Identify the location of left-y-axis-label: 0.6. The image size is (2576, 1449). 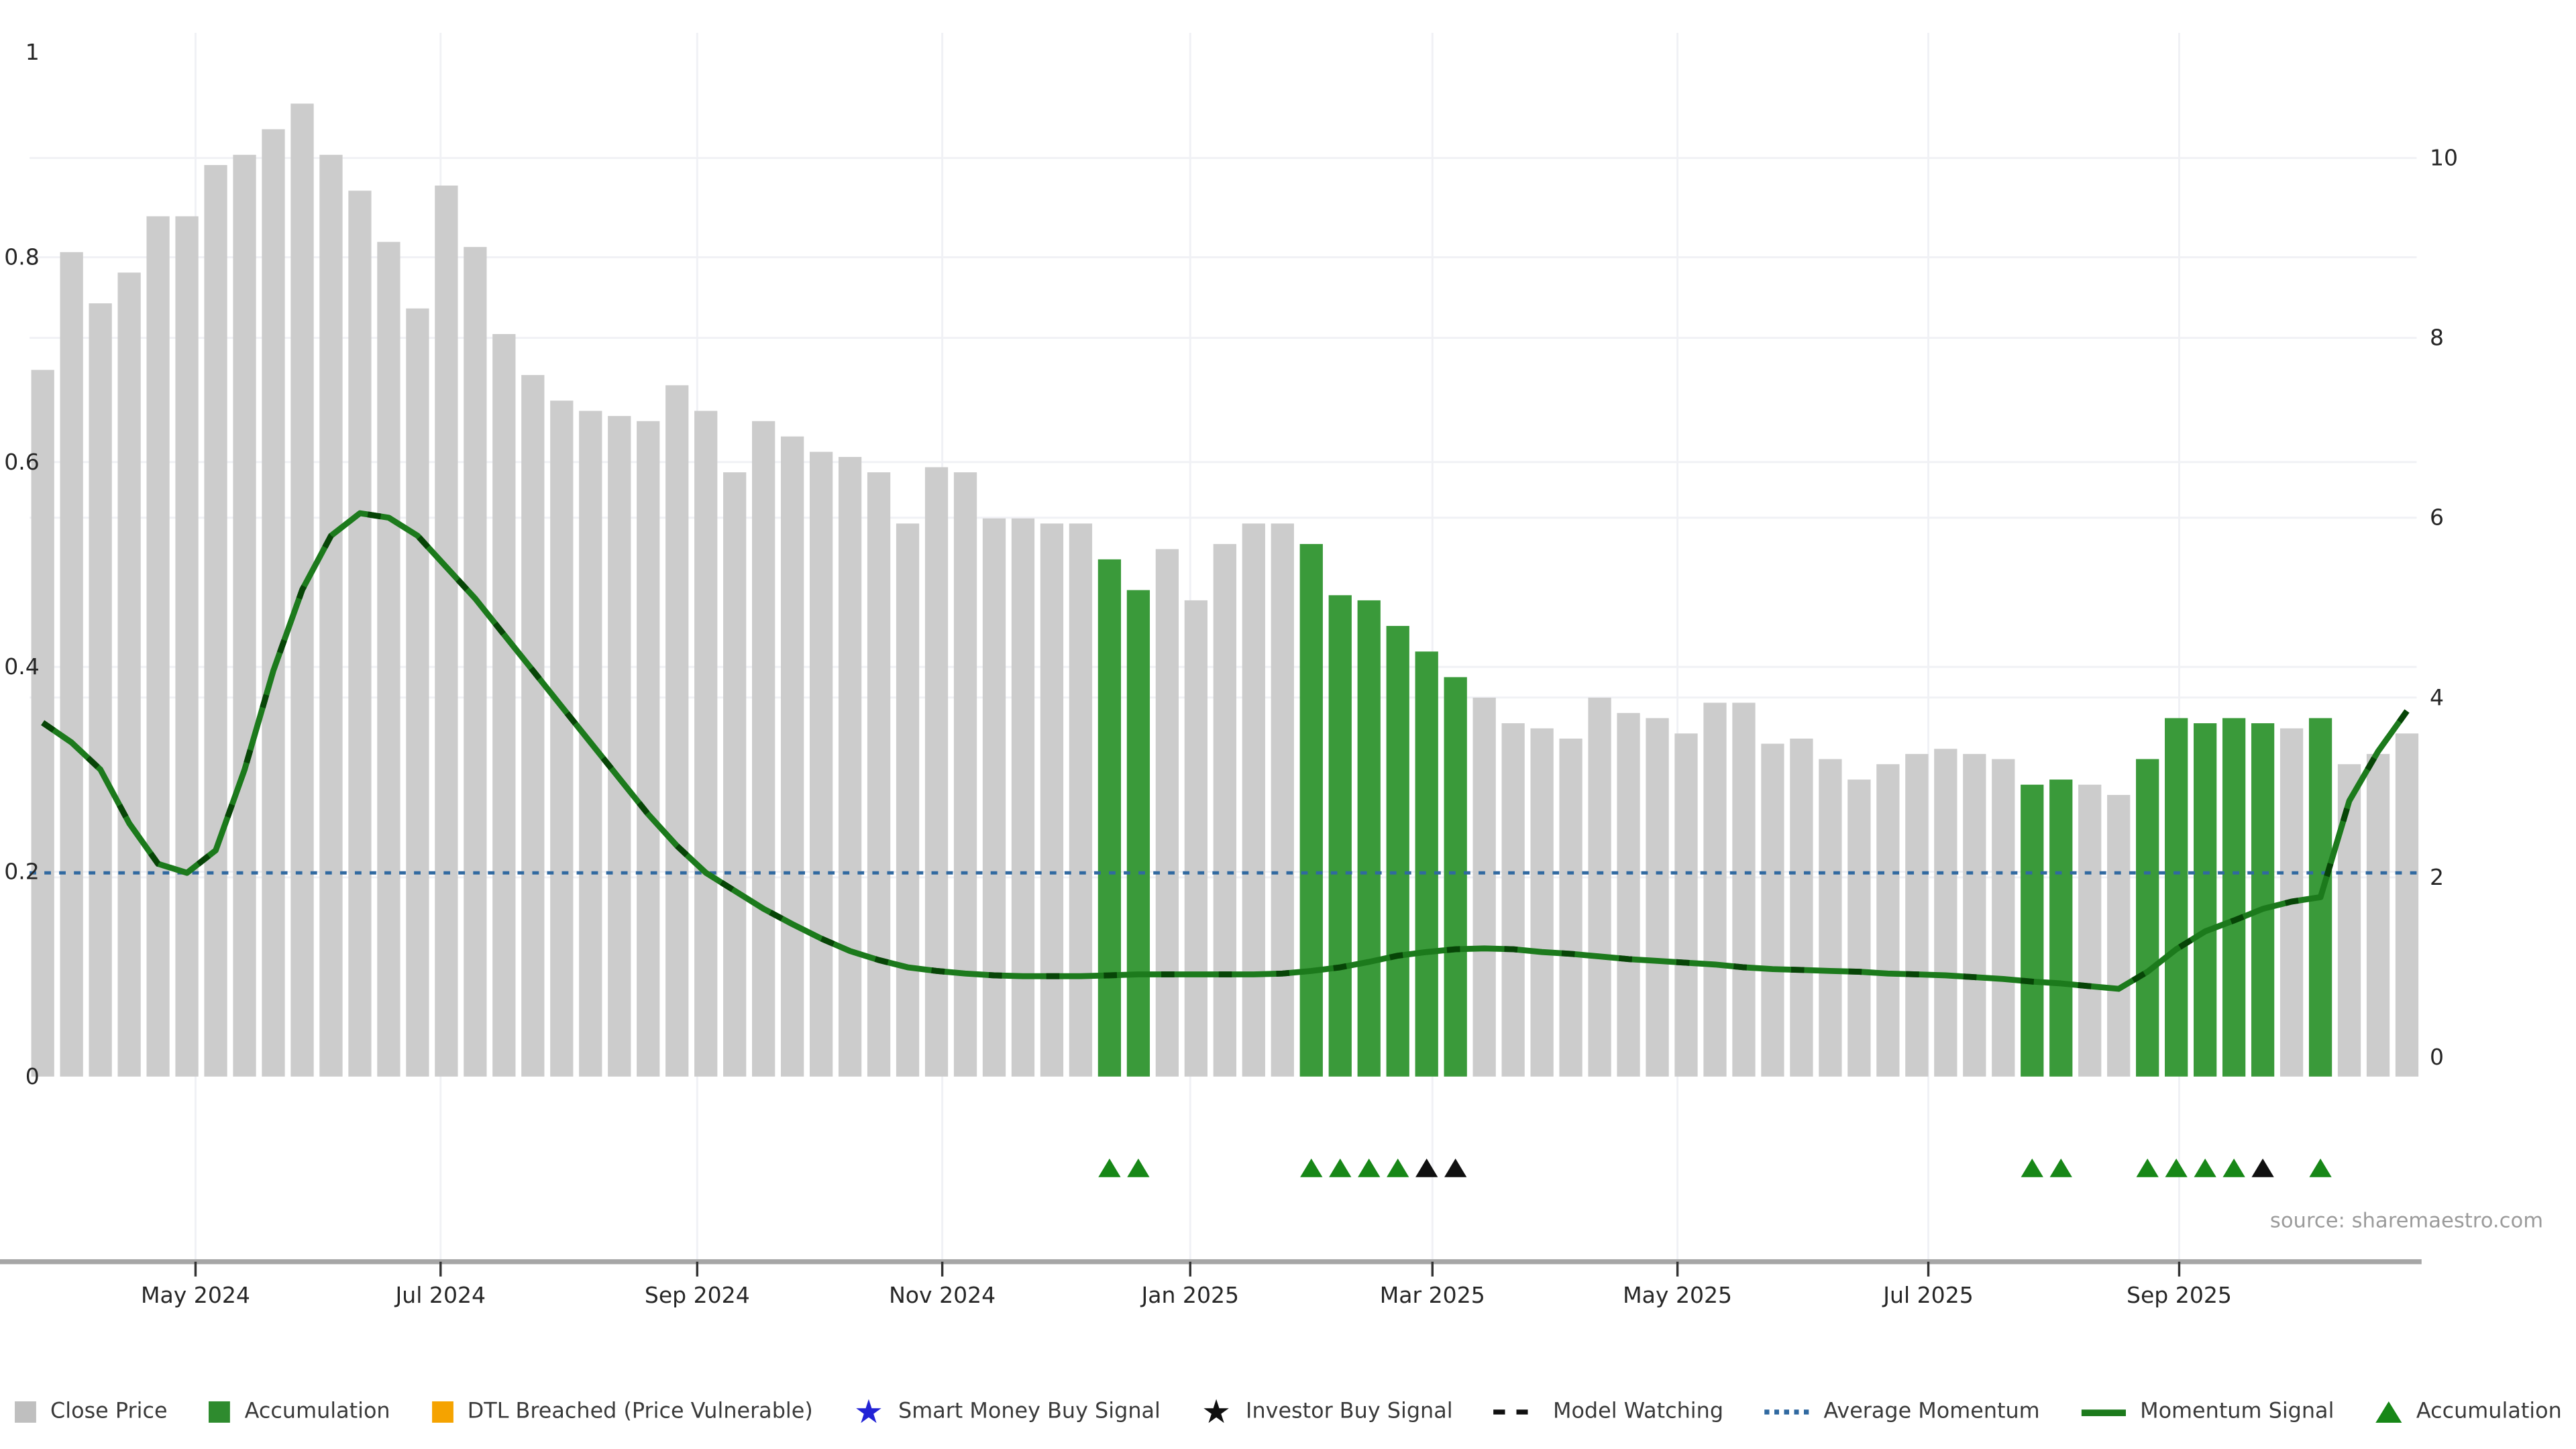
(22, 462).